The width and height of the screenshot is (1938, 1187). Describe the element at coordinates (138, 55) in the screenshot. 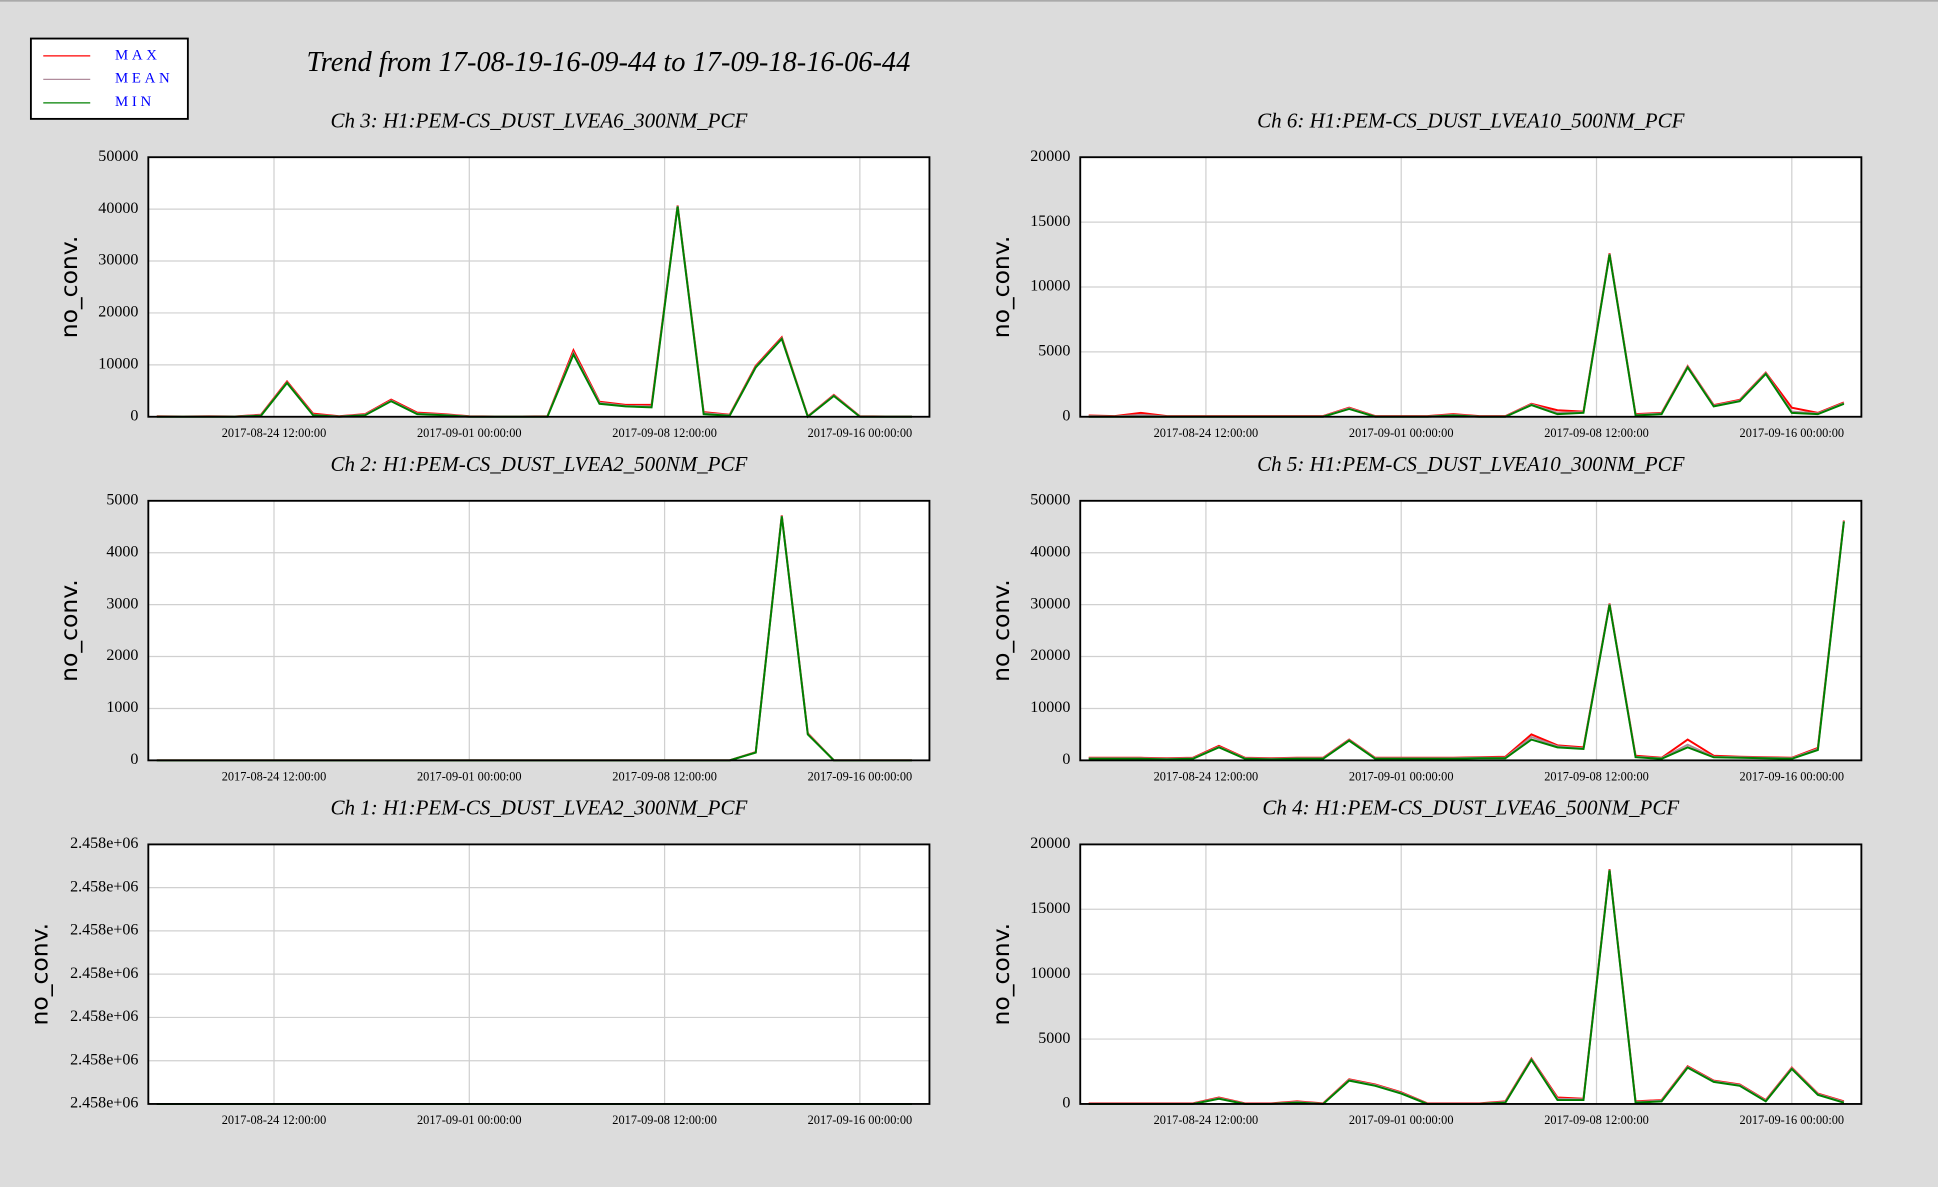

I see `legend-label: MAX` at that location.